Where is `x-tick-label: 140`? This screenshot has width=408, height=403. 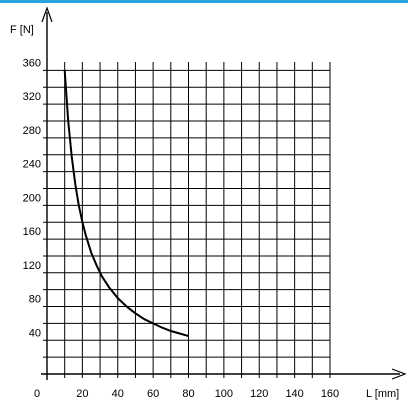 x-tick-label: 140 is located at coordinates (294, 394).